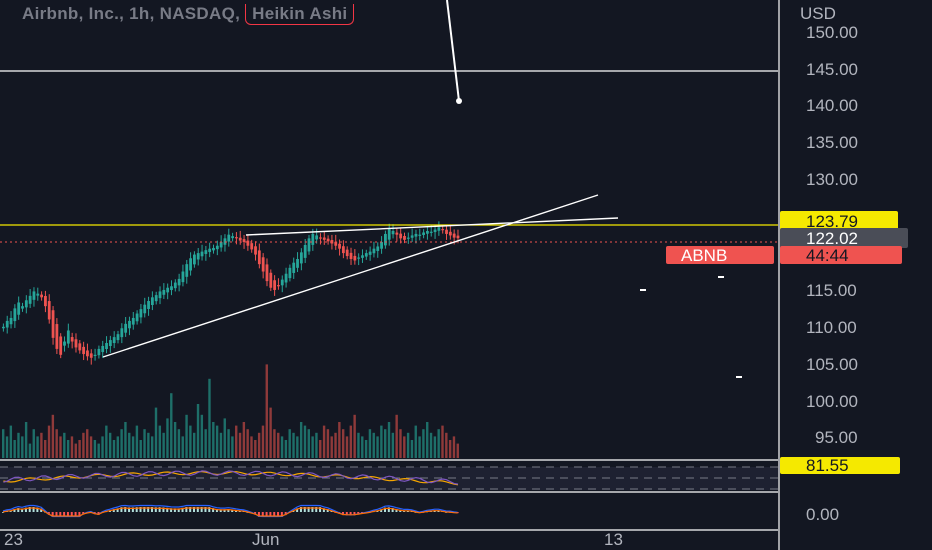 The width and height of the screenshot is (932, 550). What do you see at coordinates (832, 142) in the screenshot?
I see `price-tick: 135.00` at bounding box center [832, 142].